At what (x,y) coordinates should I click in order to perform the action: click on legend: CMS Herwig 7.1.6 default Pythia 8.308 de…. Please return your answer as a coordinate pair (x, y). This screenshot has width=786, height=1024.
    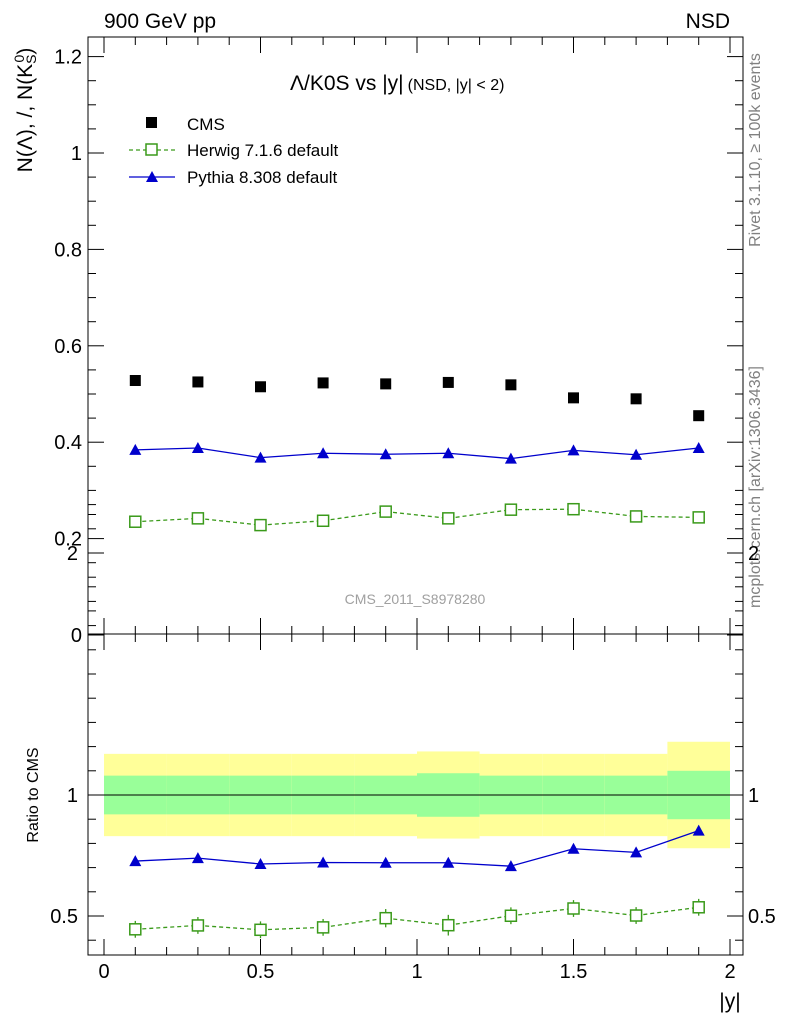
    Looking at the image, I should click on (233, 151).